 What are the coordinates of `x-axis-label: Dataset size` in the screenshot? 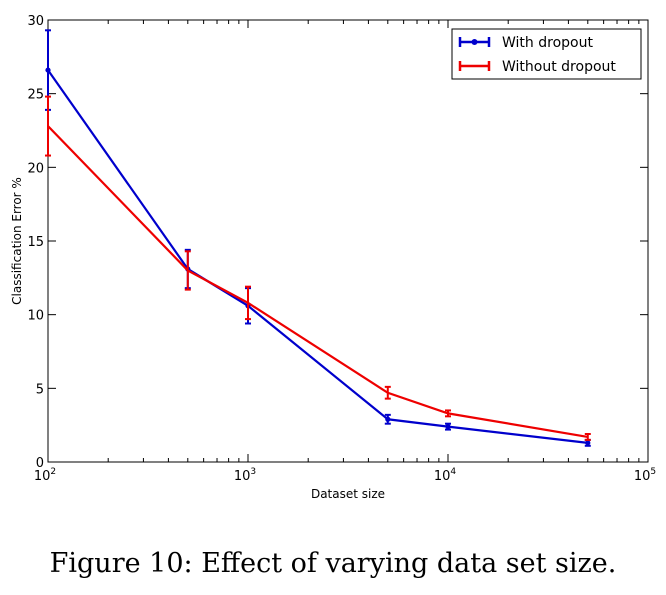 It's located at (348, 494).